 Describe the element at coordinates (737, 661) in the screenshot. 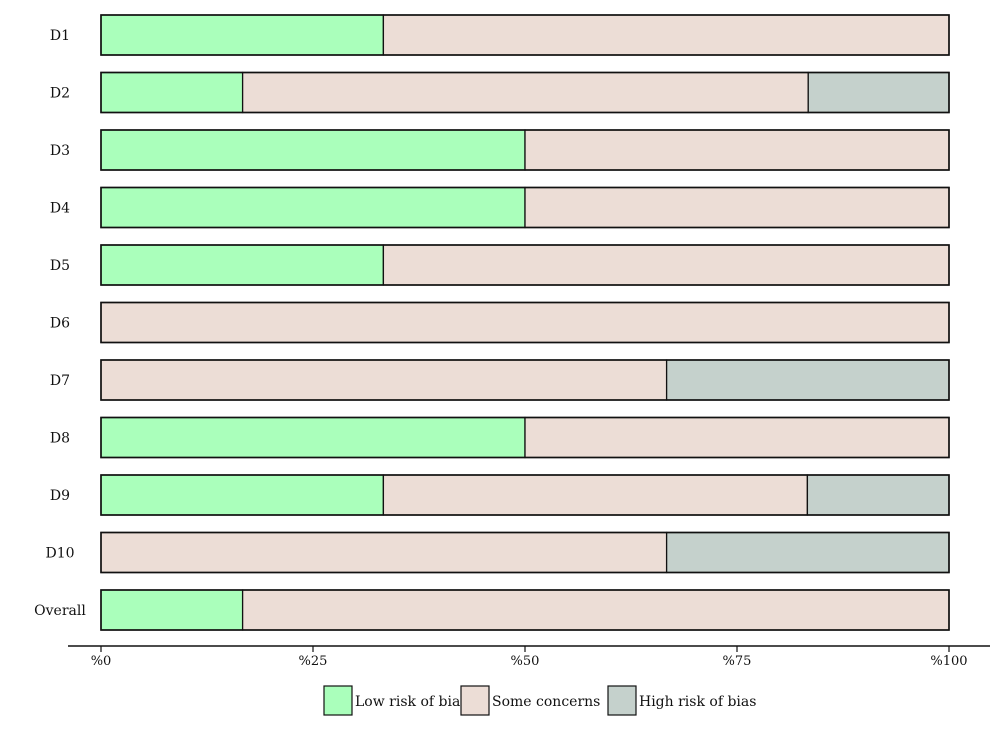

I see `x-tick-label: %75` at that location.